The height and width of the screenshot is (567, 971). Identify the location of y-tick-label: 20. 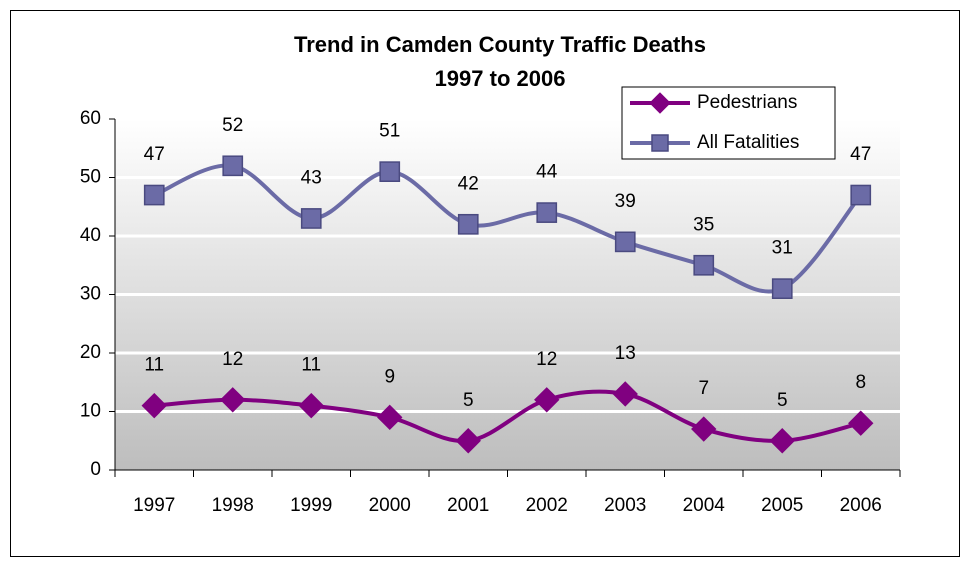
(90, 352).